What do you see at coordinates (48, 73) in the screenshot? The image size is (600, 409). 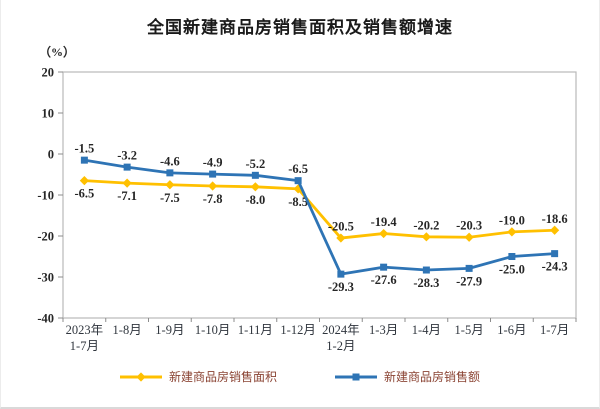 I see `y-tick-label: 20` at bounding box center [48, 73].